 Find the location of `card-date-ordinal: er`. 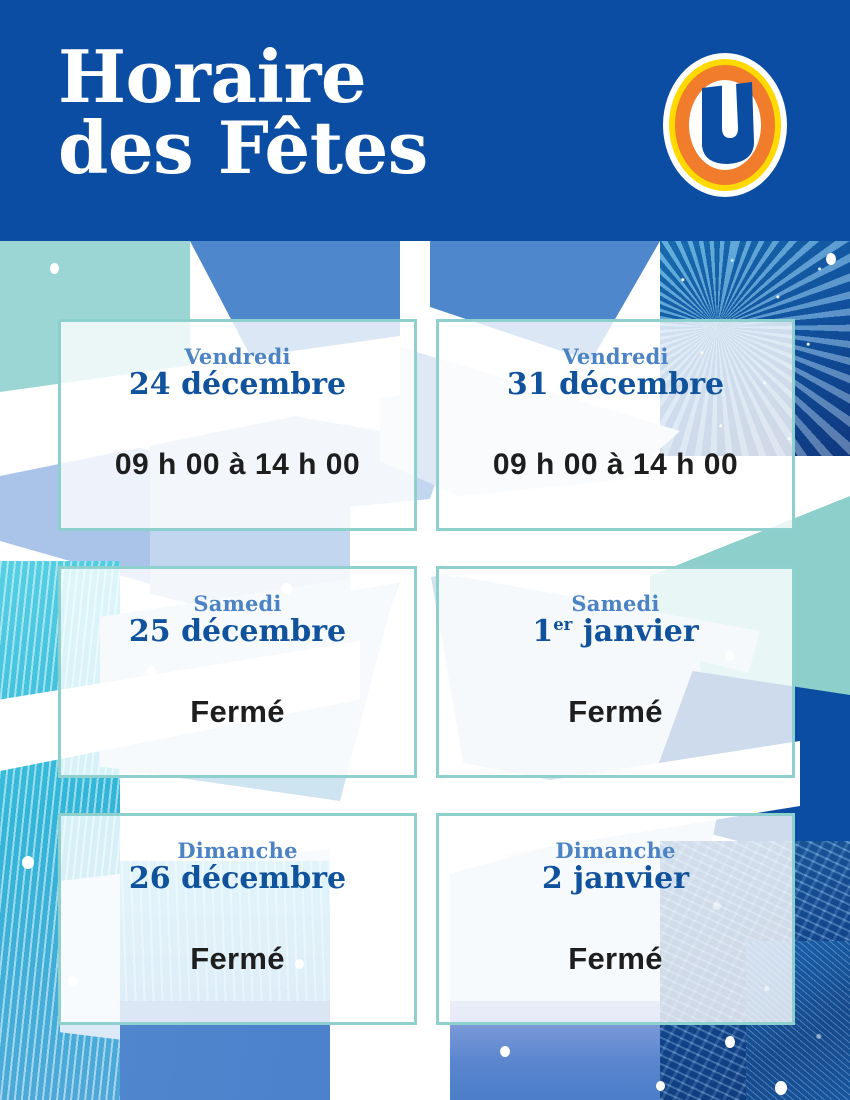

card-date-ordinal: er is located at coordinates (563, 624).